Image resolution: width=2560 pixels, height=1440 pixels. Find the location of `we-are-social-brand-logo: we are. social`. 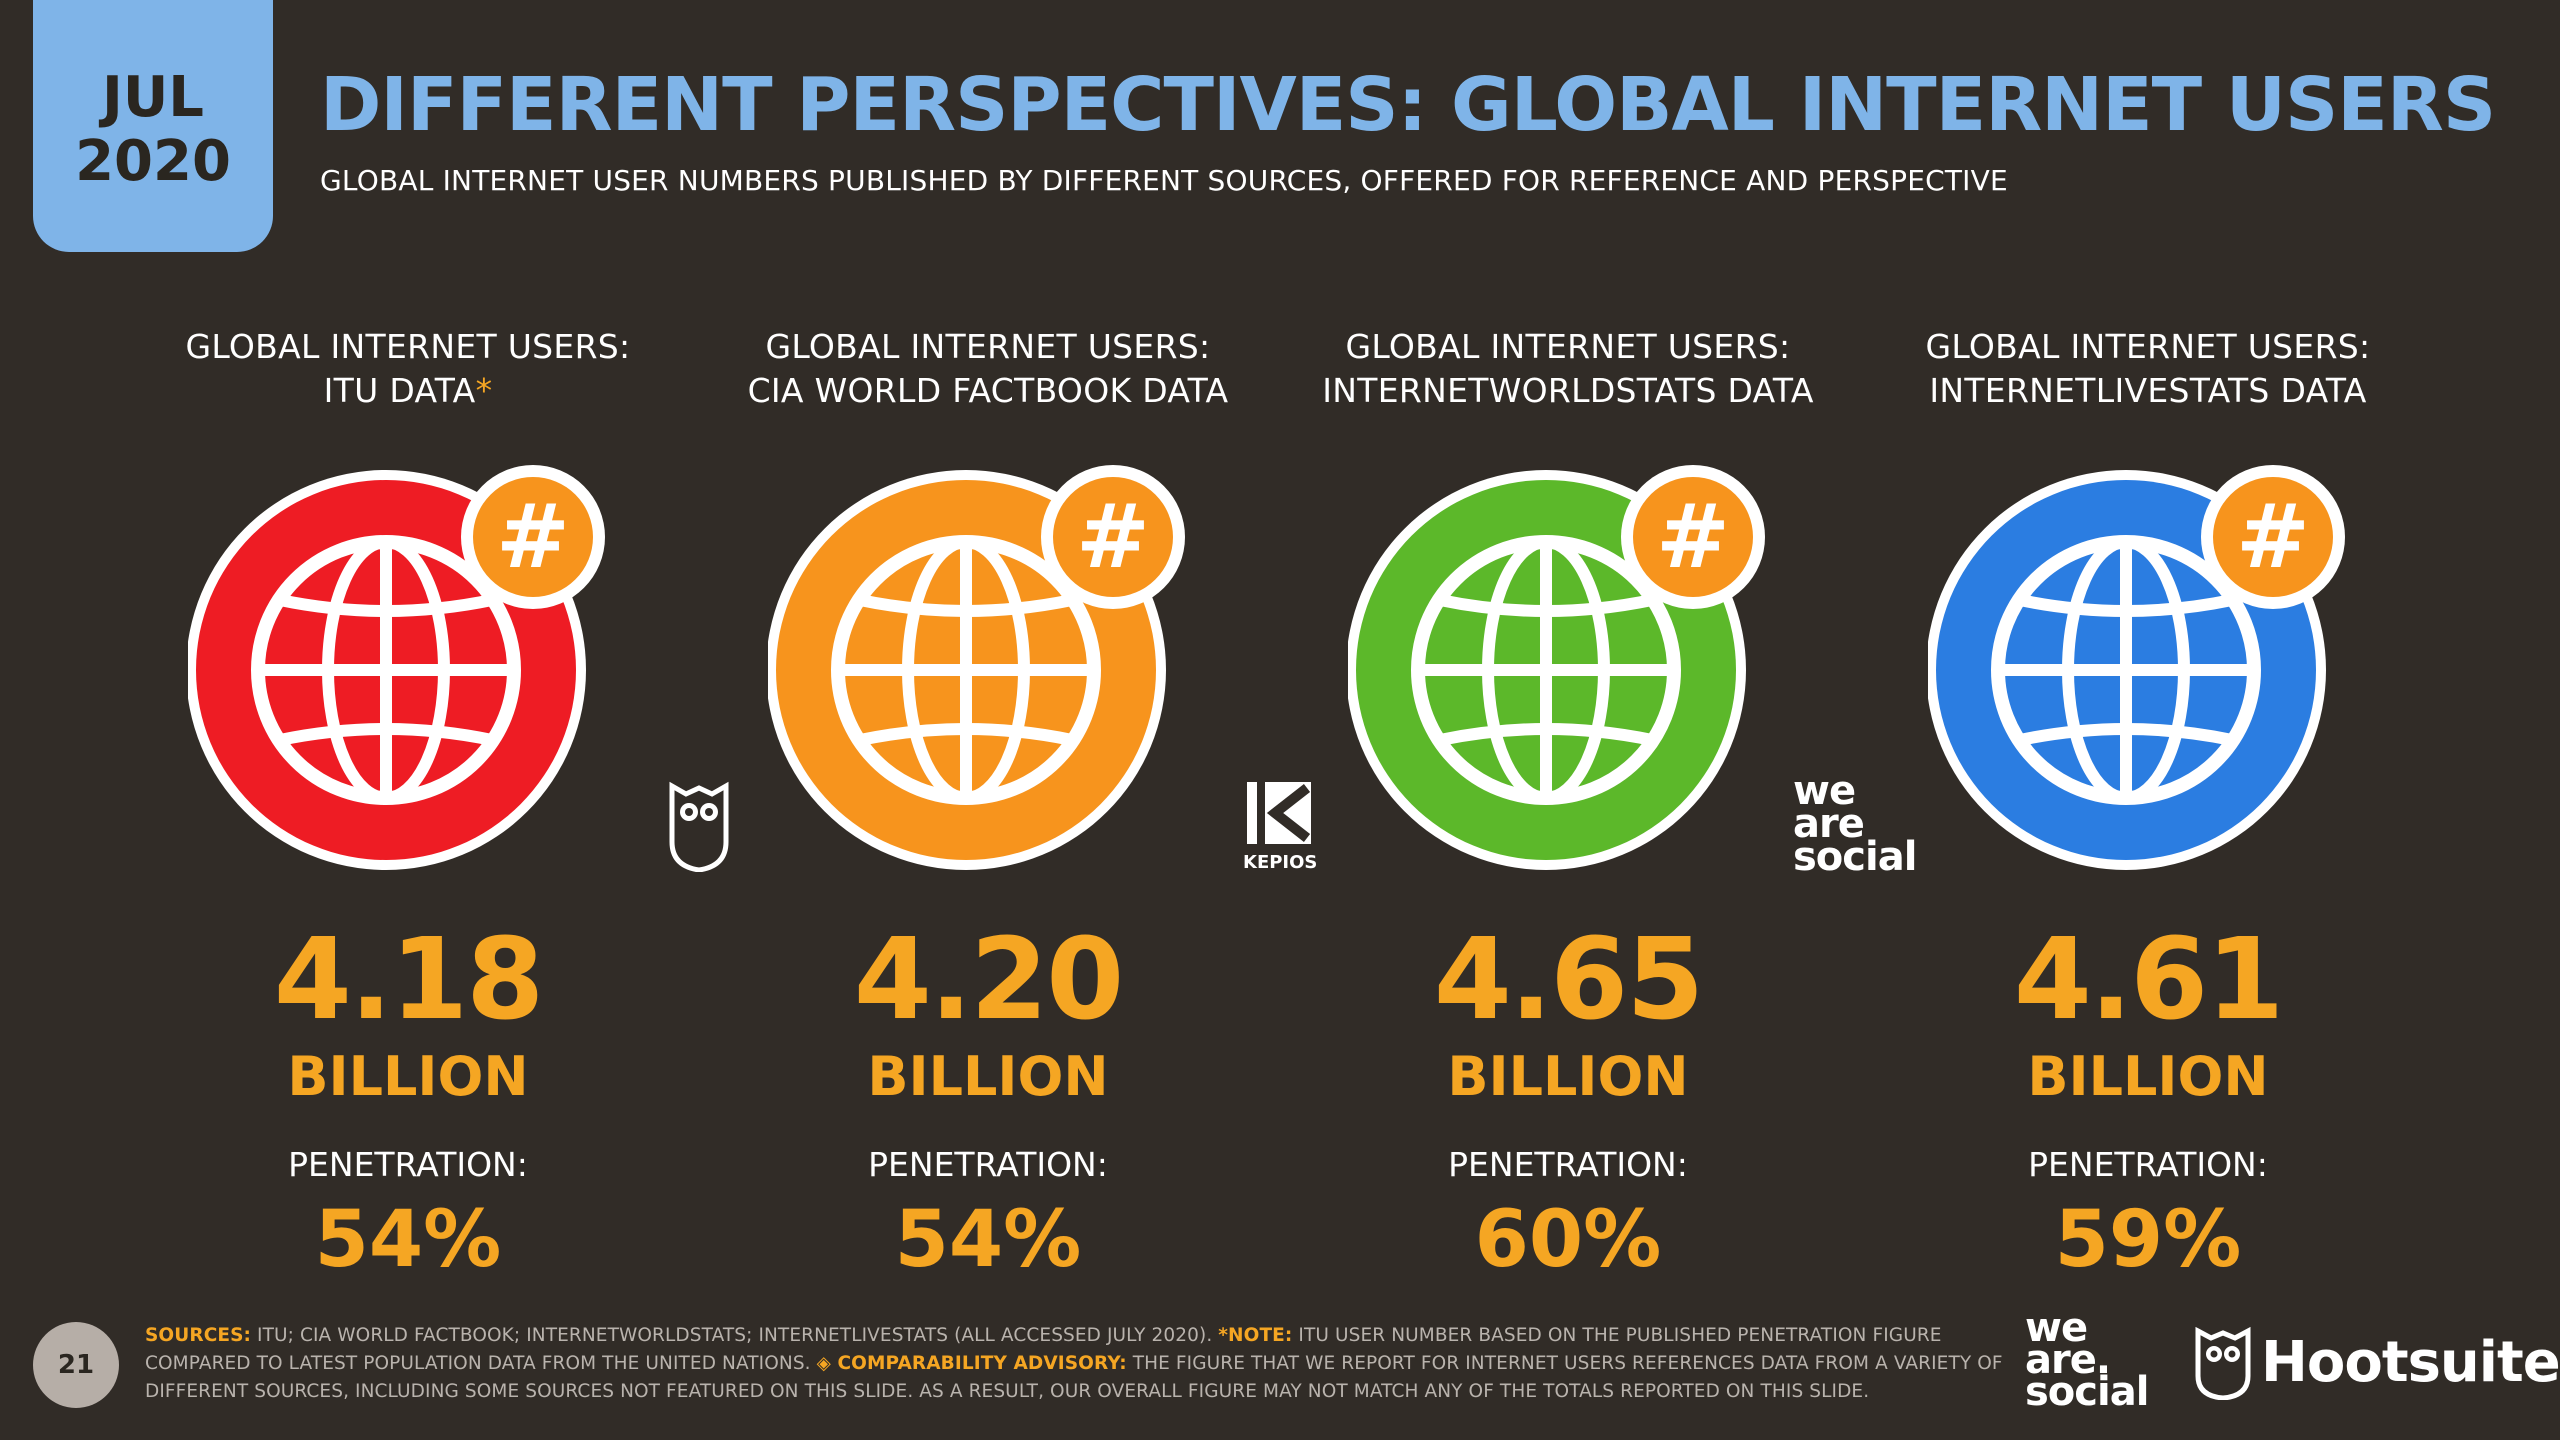

we-are-social-brand-logo: we are. social is located at coordinates (2087, 1360).